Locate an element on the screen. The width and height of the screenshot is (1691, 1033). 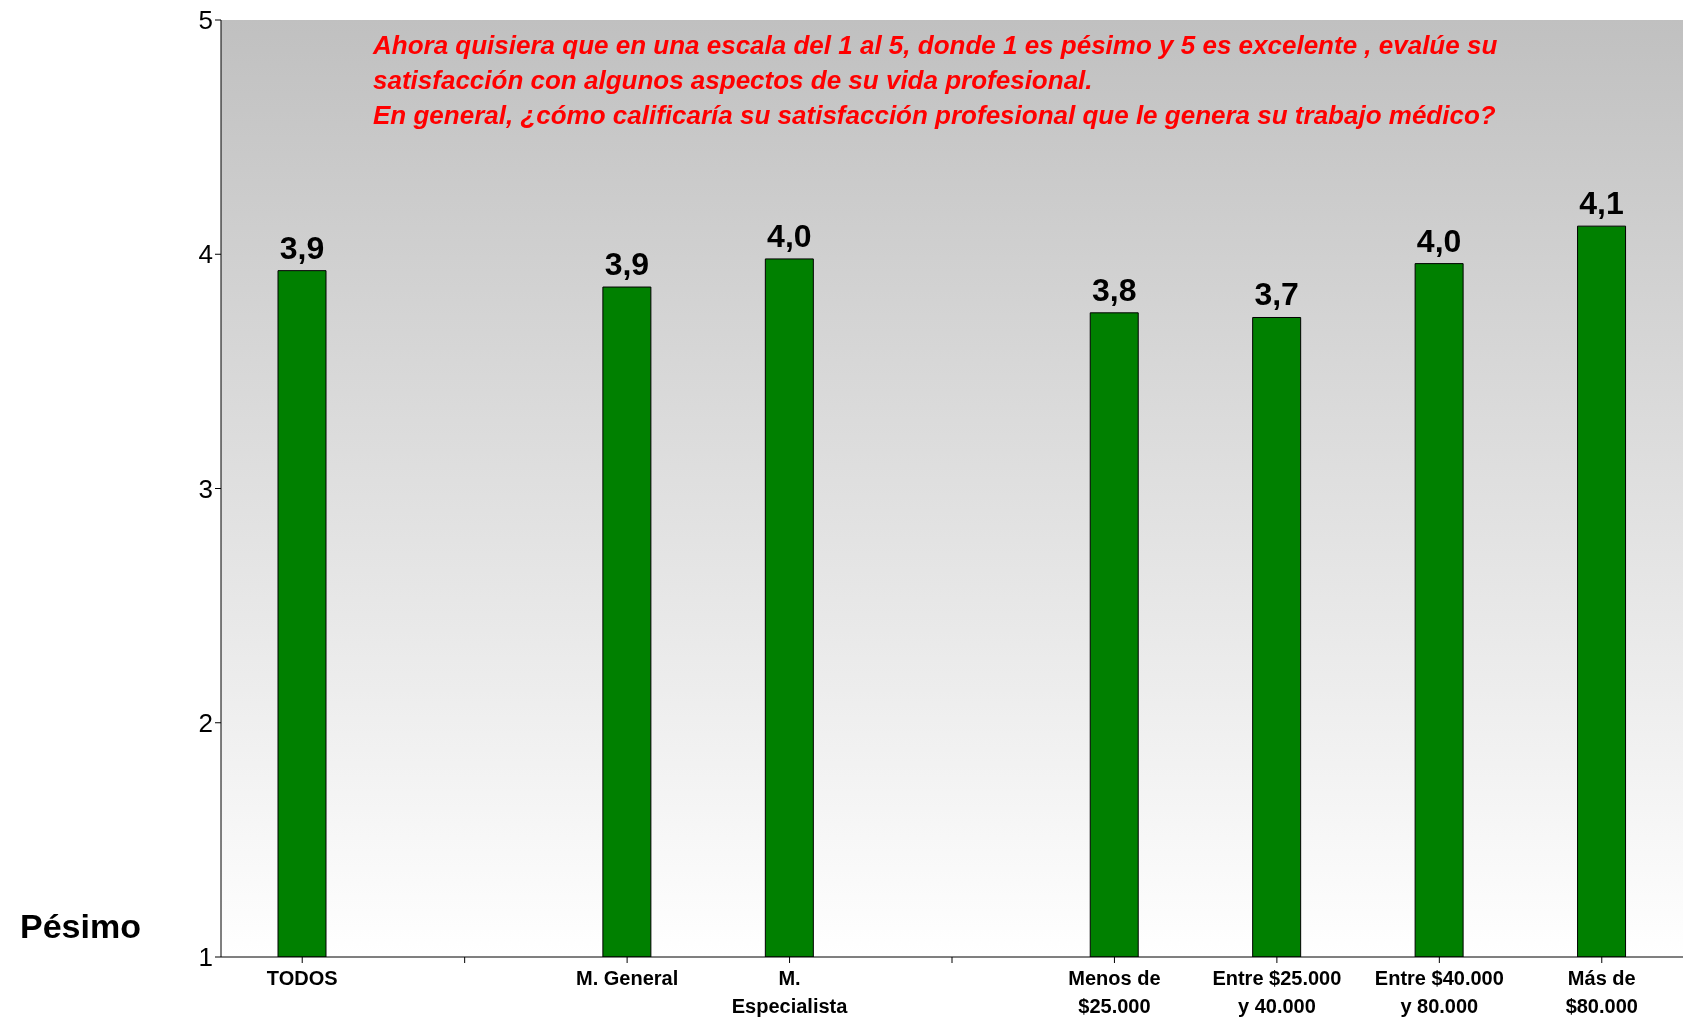
y-tick-label: 1 is located at coordinates (205, 957).